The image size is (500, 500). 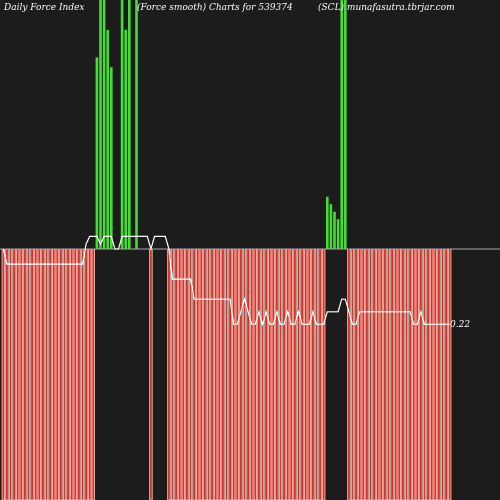 I want to click on header-middle: (Force smooth) Charts for 539374, so click(x=215, y=7).